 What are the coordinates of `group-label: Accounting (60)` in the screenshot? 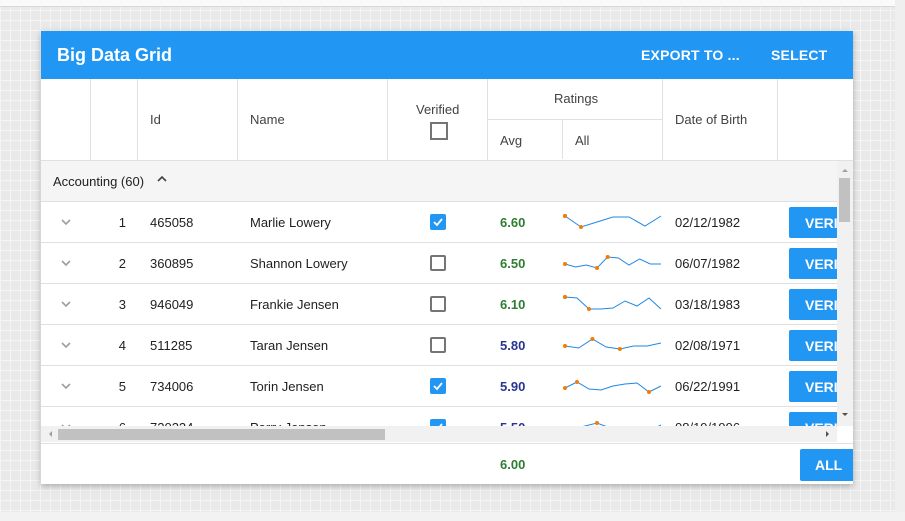 It's located at (99, 181).